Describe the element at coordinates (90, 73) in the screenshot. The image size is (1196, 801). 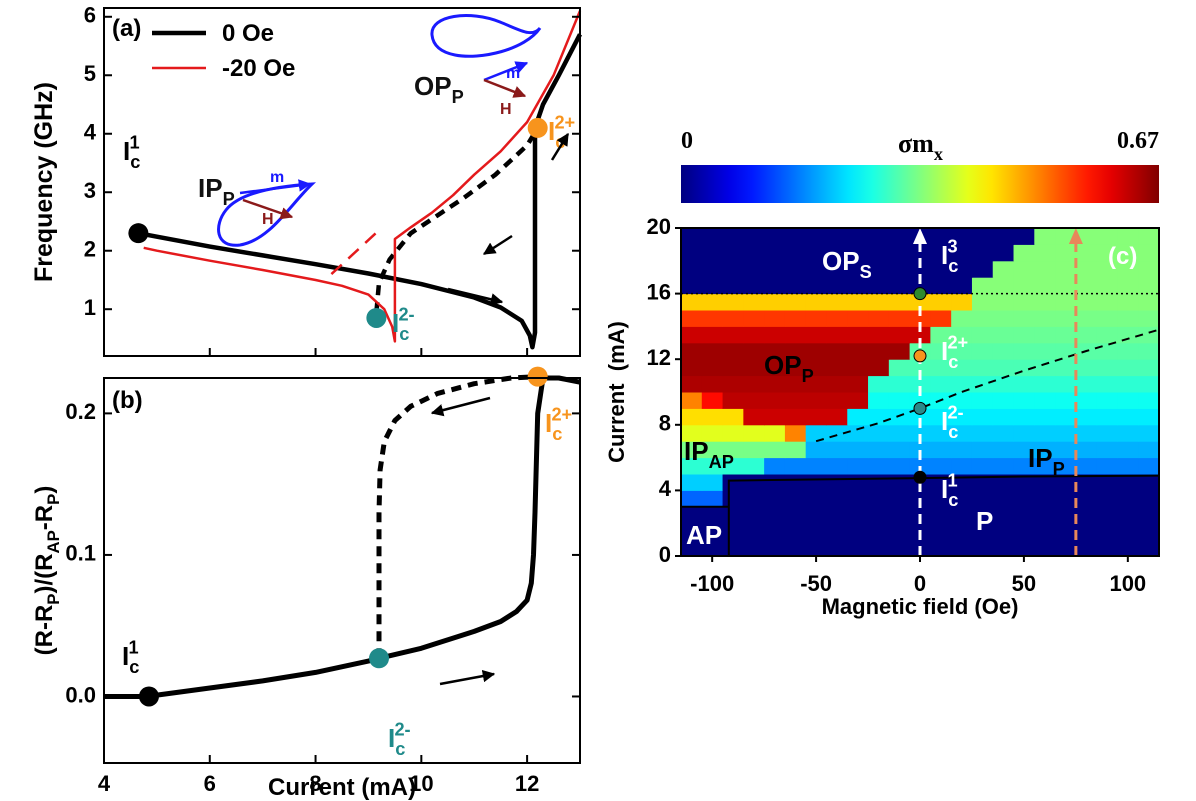
I see `y-tick-label: 5` at that location.